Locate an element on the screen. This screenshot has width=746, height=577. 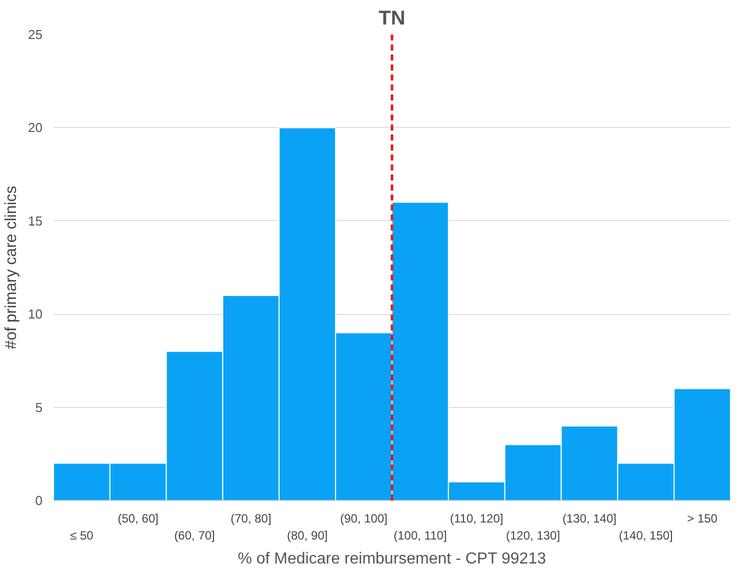
x-tick-label: (60, 70] is located at coordinates (194, 535).